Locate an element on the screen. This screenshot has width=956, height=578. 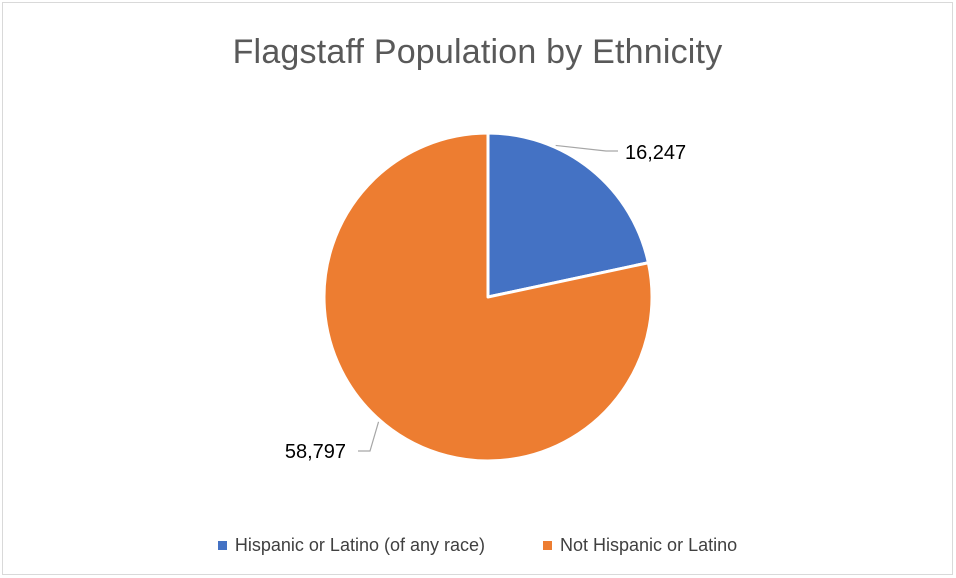
leader-lines is located at coordinates (488, 298).